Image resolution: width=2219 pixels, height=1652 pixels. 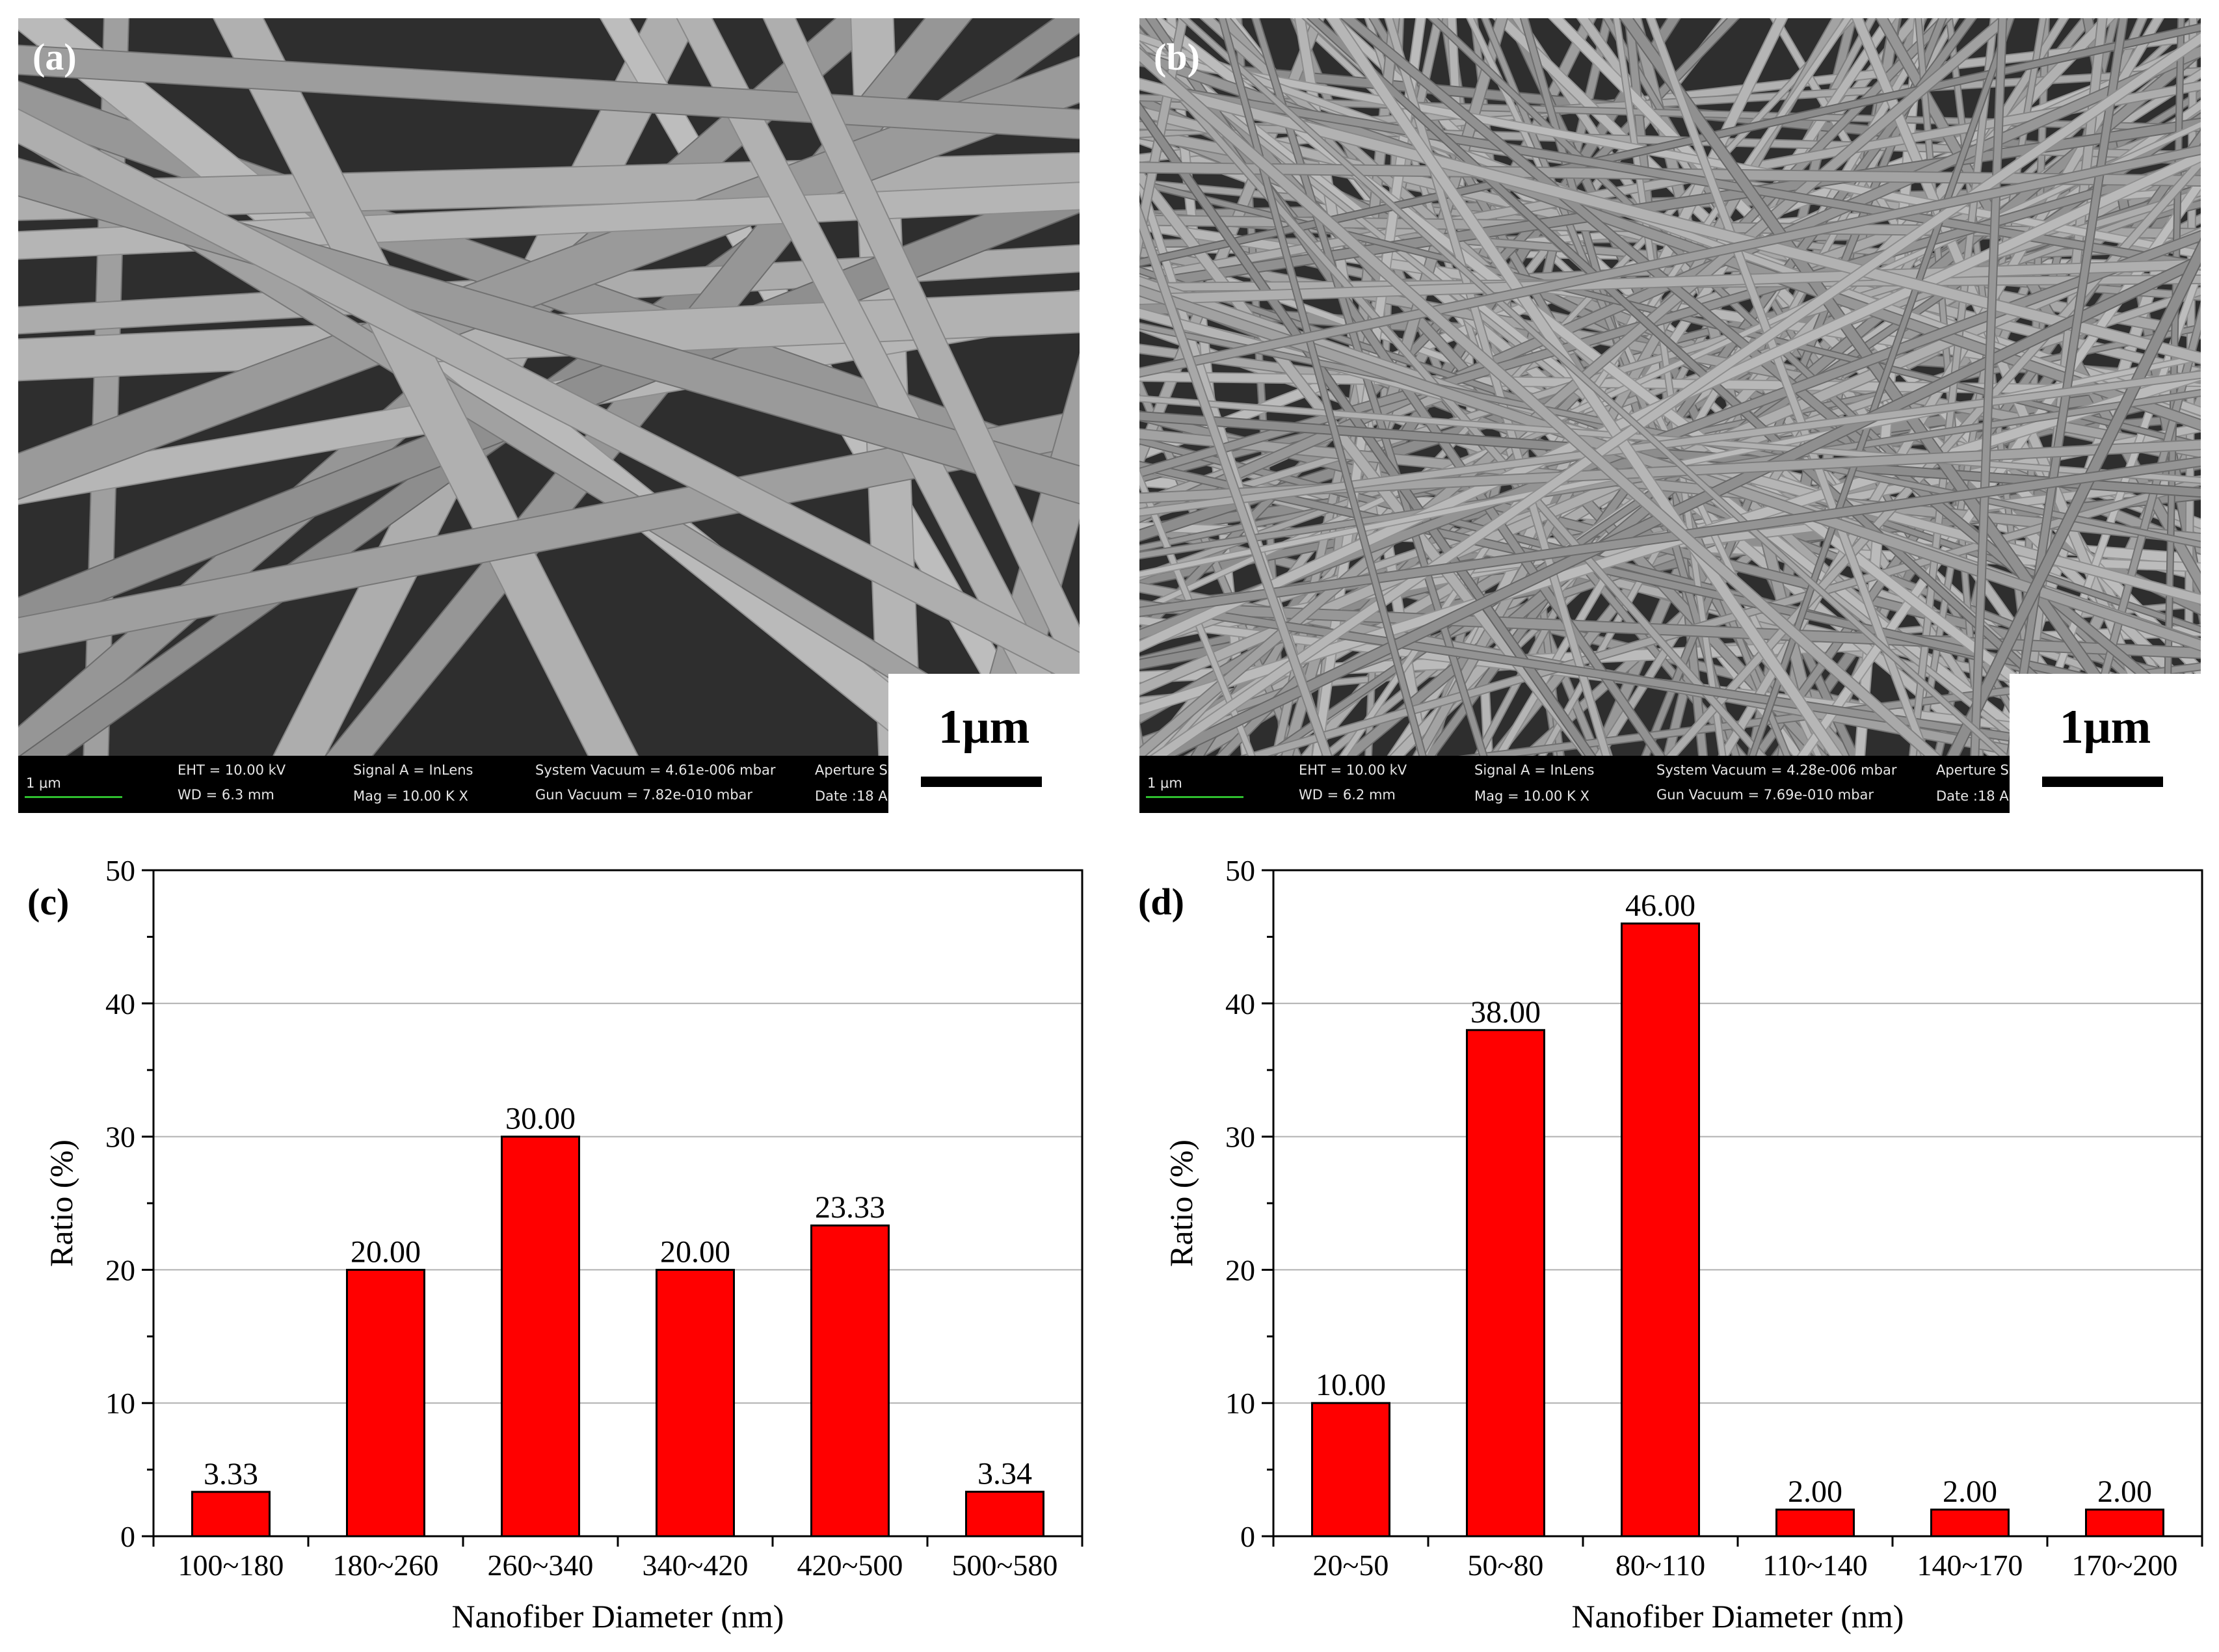 What do you see at coordinates (655, 770) in the screenshot?
I see `info-system-vacuum: System Vacuum = 4.61e-006 mbar` at bounding box center [655, 770].